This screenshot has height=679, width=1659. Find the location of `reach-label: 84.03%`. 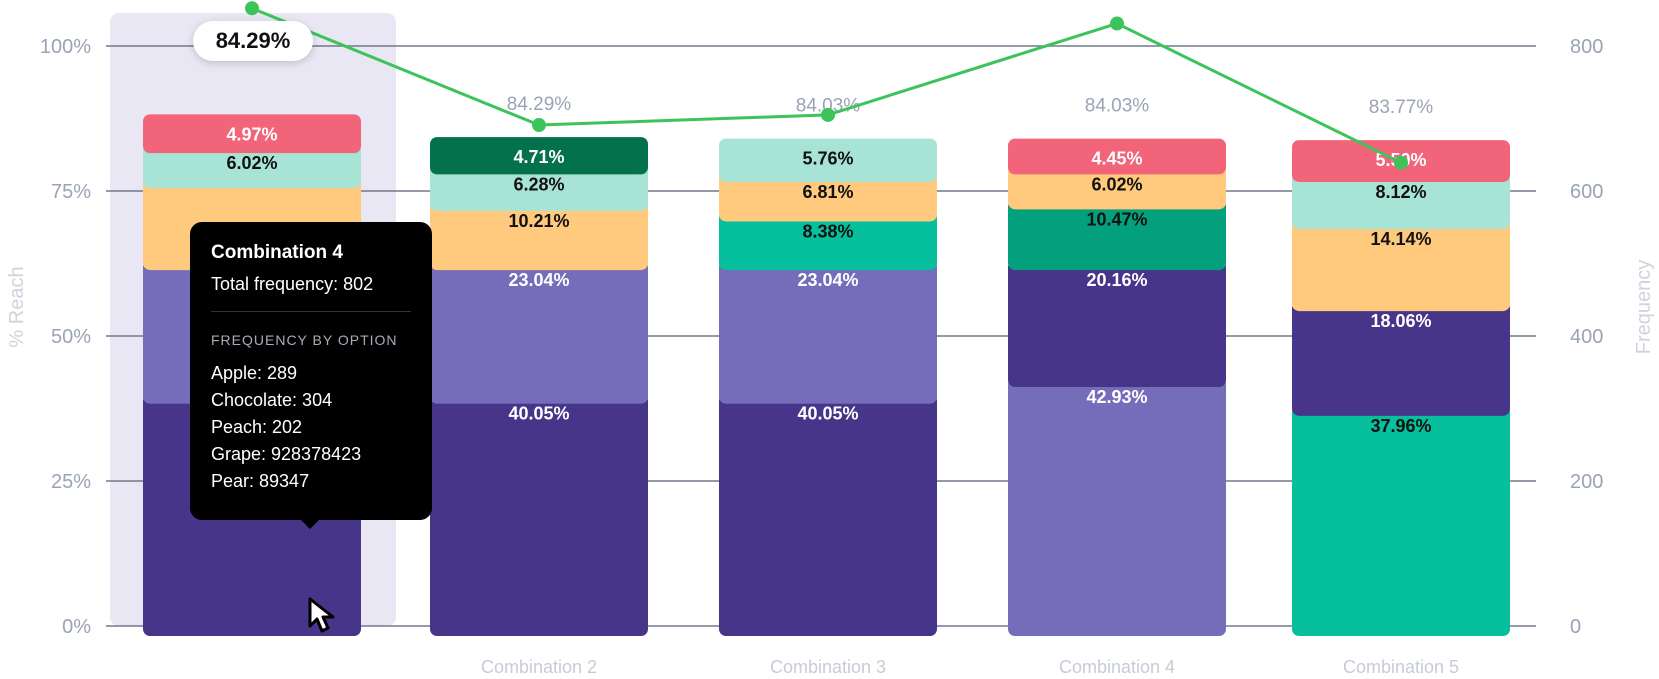

reach-label: 84.03% is located at coordinates (1117, 106).